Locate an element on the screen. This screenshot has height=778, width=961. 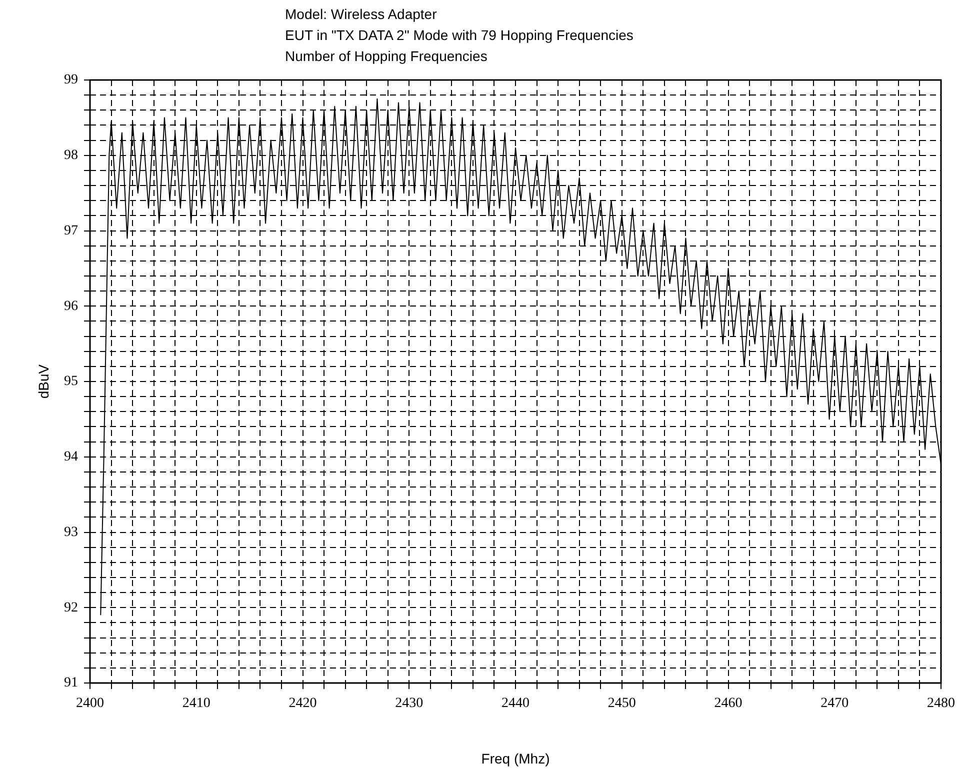
x-tick-label: 2400 is located at coordinates (90, 704).